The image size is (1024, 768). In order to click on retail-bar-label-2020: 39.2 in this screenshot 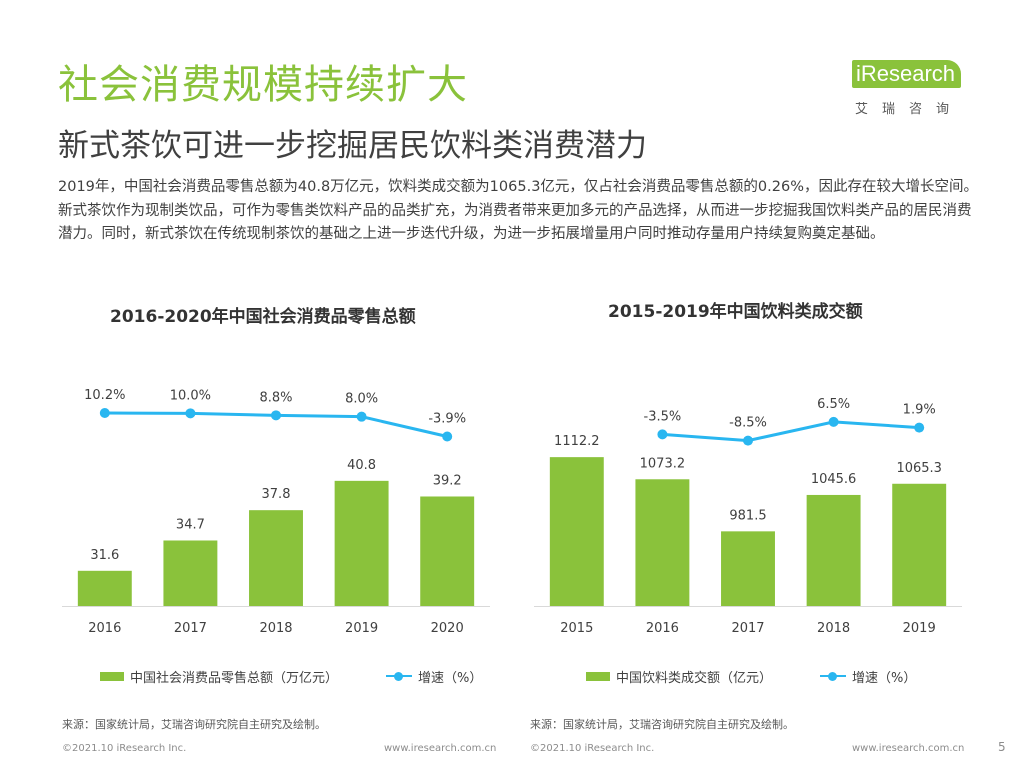, I will do `click(447, 480)`.